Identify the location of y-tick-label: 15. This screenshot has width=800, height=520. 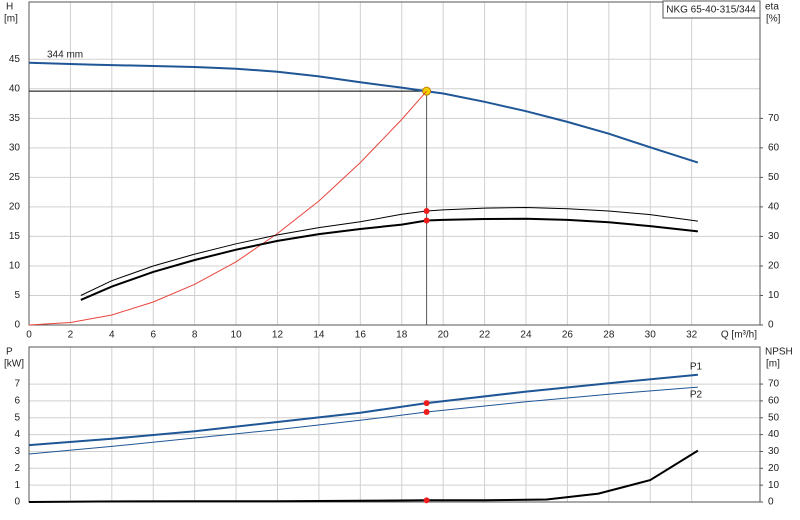
(15, 236).